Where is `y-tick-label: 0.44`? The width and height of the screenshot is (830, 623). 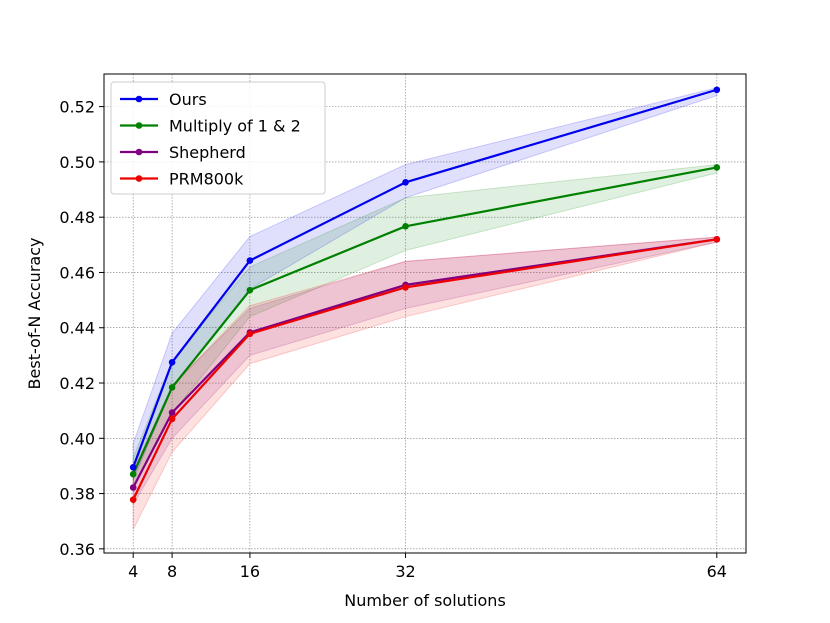 y-tick-label: 0.44 is located at coordinates (77, 328).